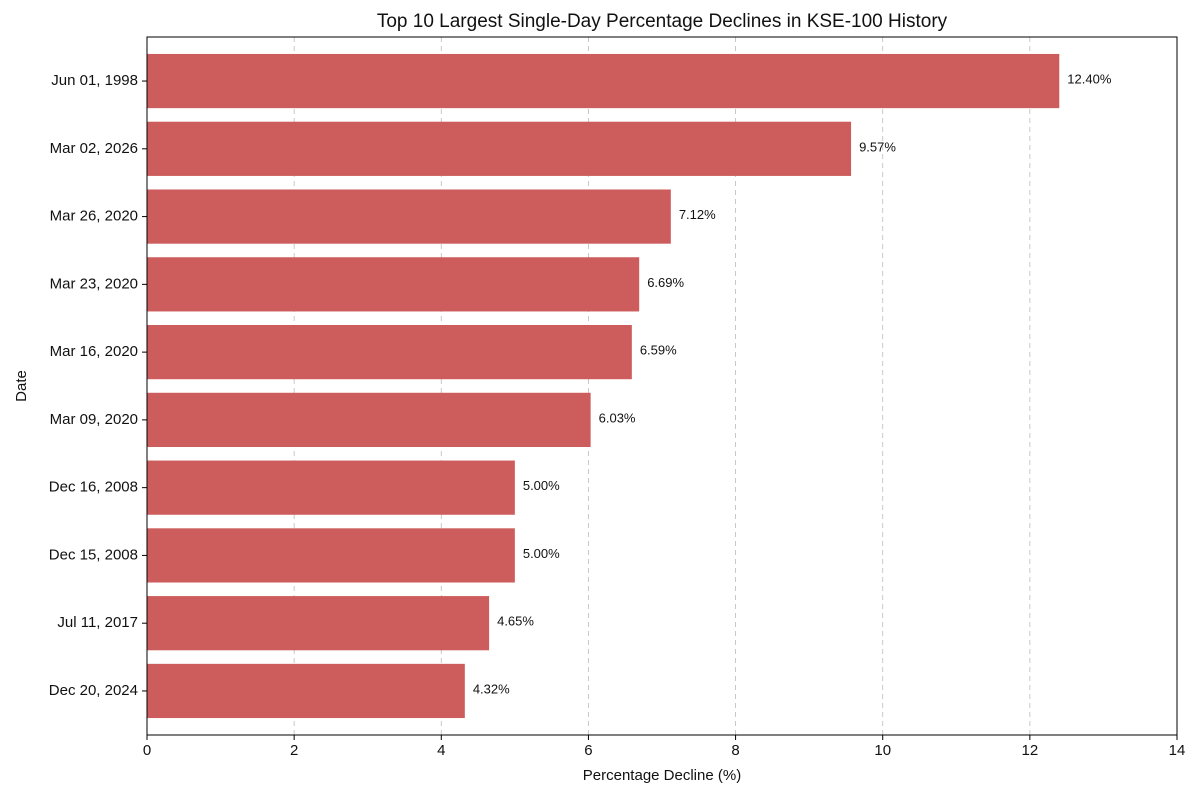  I want to click on value-label: 6.03%, so click(617, 417).